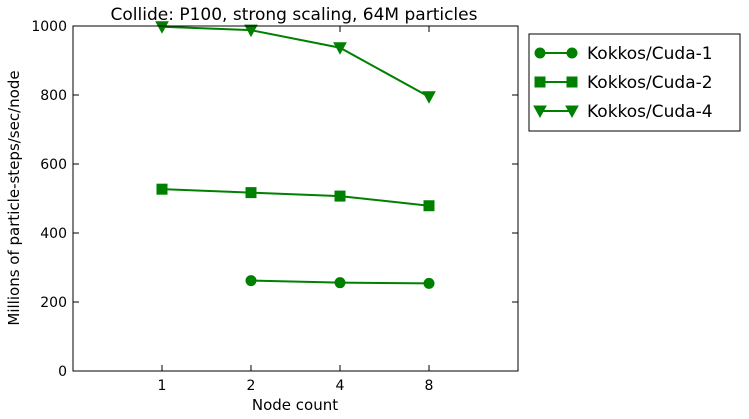 This screenshot has width=749, height=419. I want to click on legend: Kokkos/Cuda-1 Kokkos/Cuda-2 Kokkos/Cuda-4, so click(634, 82).